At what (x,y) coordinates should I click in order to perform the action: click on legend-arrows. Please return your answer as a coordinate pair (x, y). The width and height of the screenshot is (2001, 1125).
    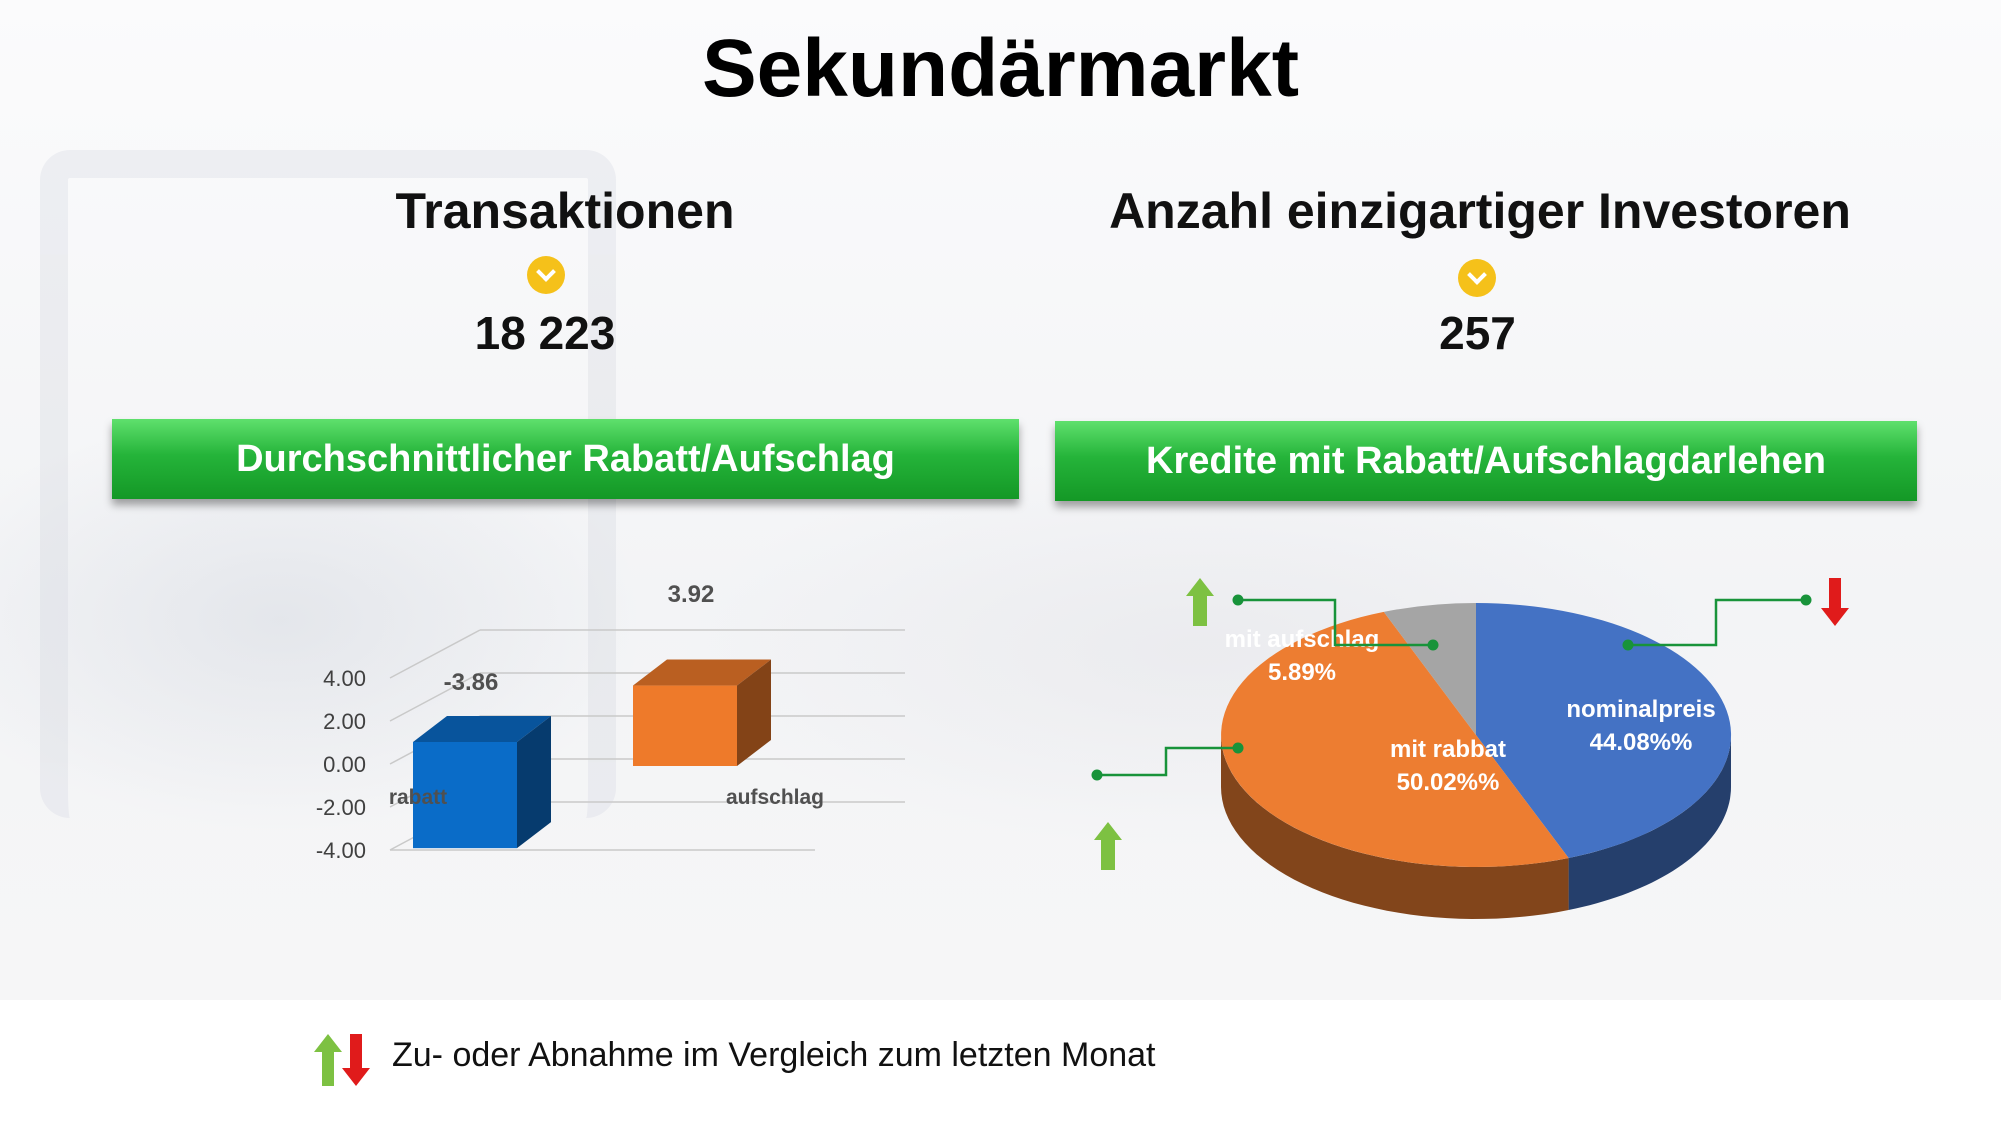
    Looking at the image, I should click on (342, 1060).